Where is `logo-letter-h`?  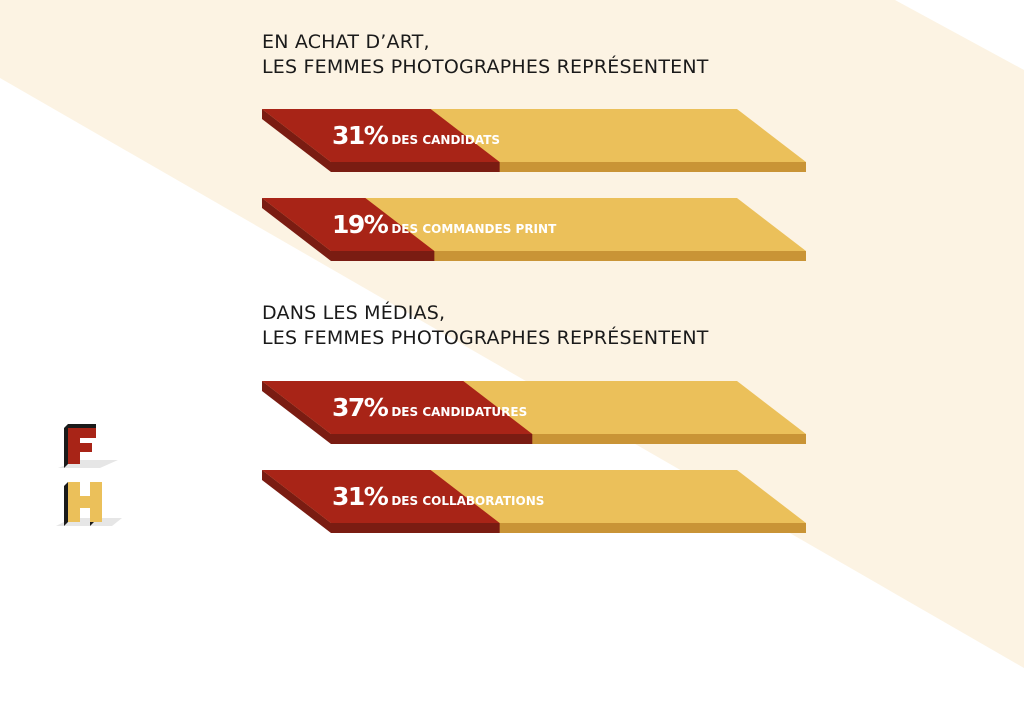 logo-letter-h is located at coordinates (89, 504).